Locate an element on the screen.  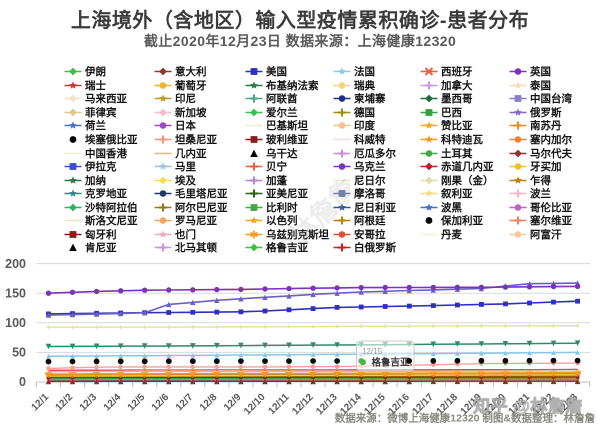
svg-text: 12/15 is located at coordinates (372, 351).